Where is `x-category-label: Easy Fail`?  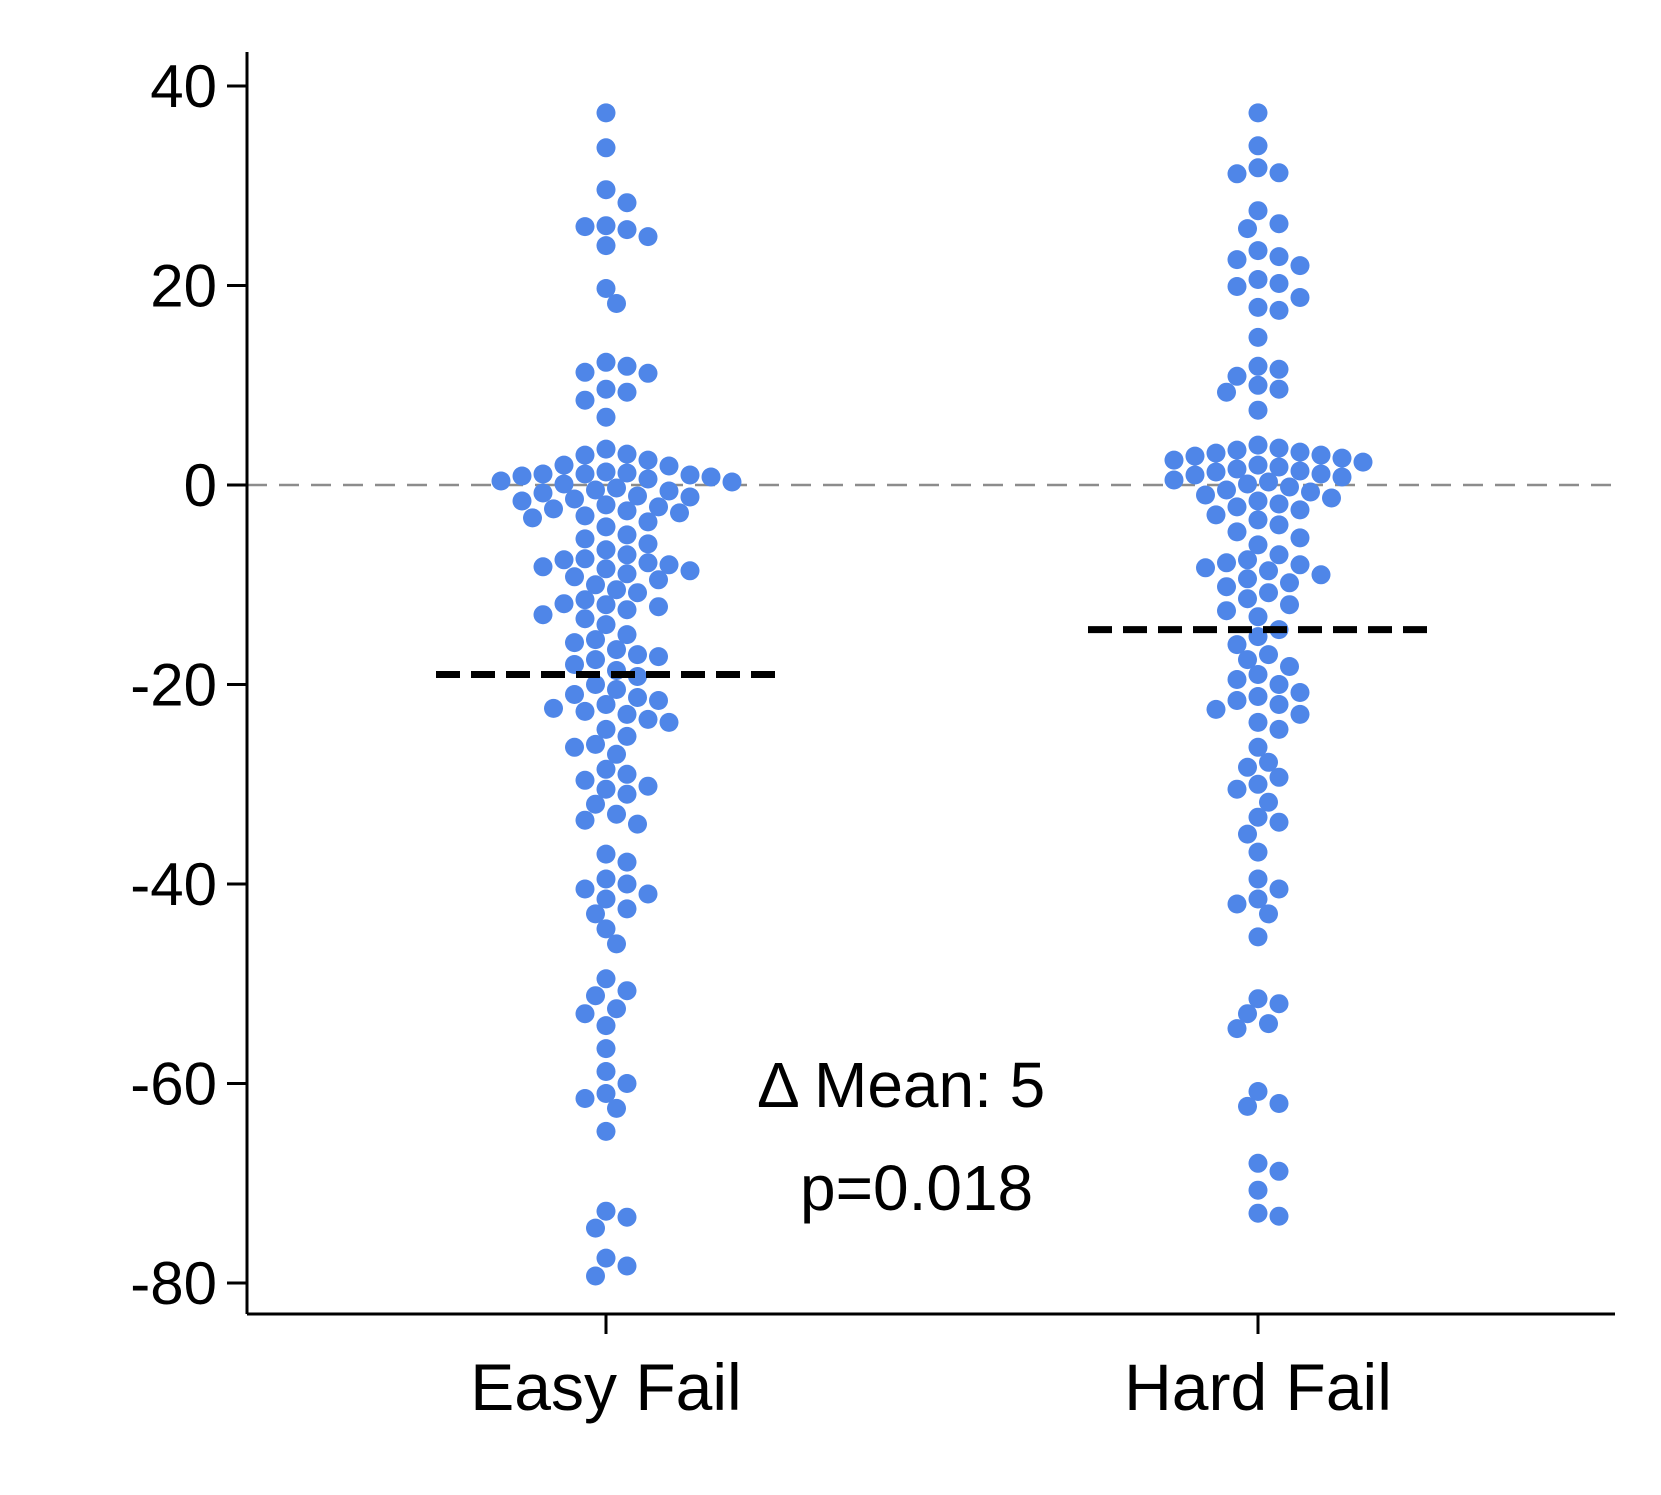 x-category-label: Easy Fail is located at coordinates (605, 1387).